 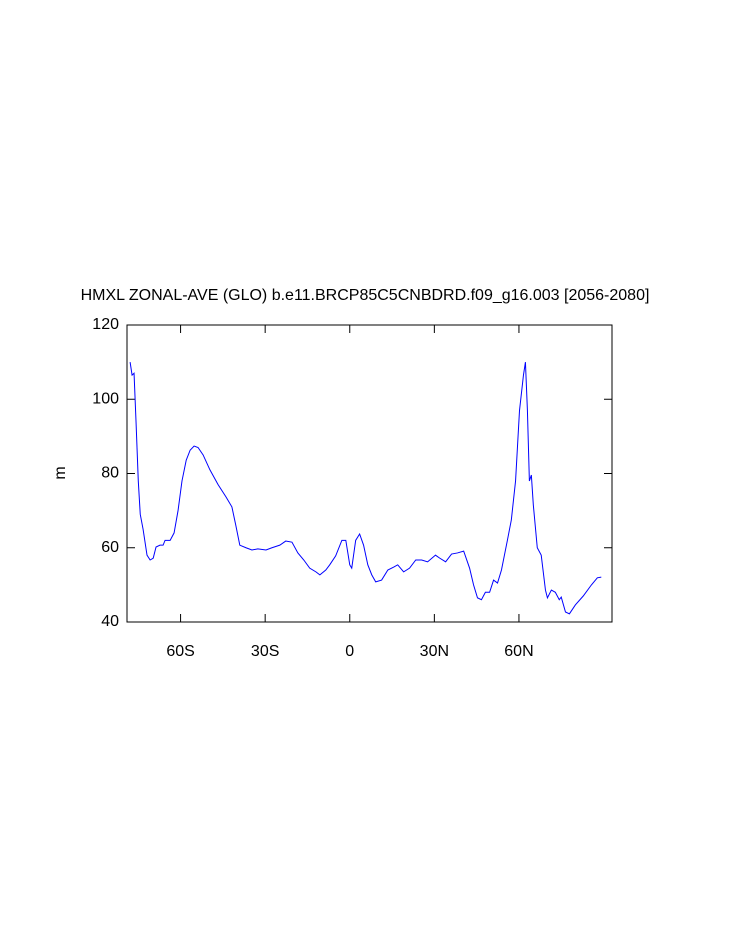 What do you see at coordinates (265, 651) in the screenshot?
I see `x-tick-label: 30S` at bounding box center [265, 651].